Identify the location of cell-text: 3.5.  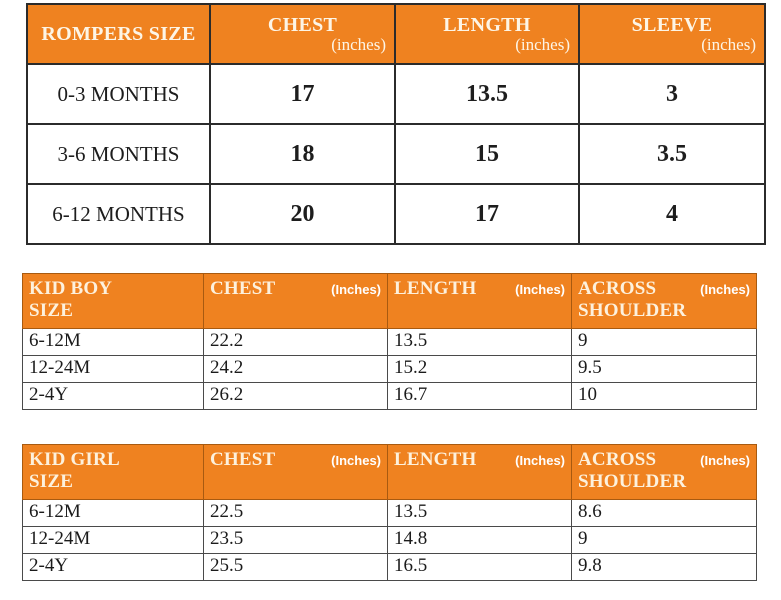
(672, 153).